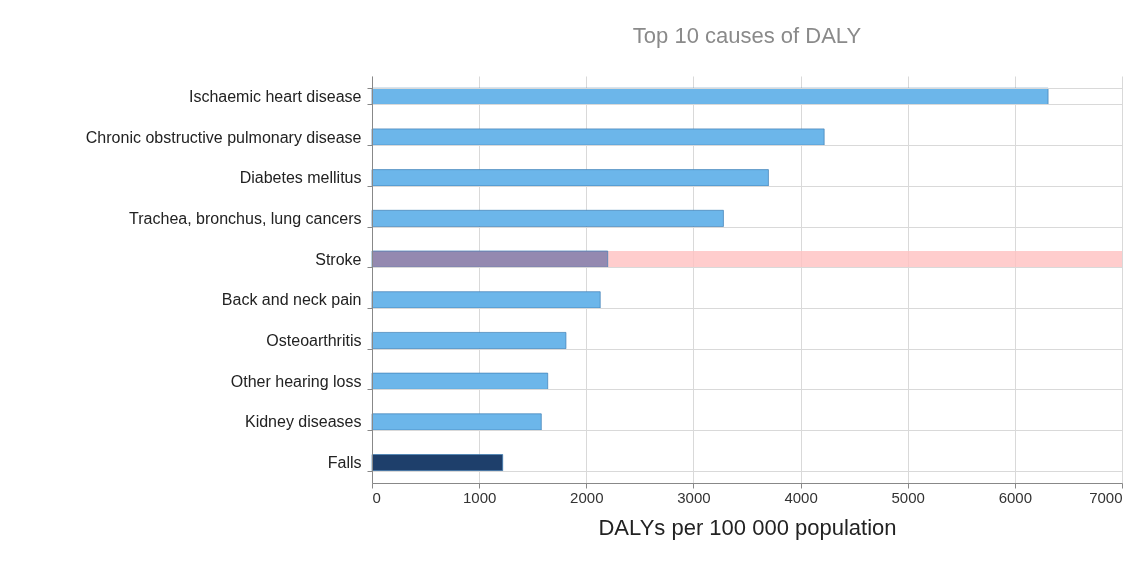 The height and width of the screenshot is (569, 1145). What do you see at coordinates (376, 497) in the screenshot?
I see `x-tick-label: 0` at bounding box center [376, 497].